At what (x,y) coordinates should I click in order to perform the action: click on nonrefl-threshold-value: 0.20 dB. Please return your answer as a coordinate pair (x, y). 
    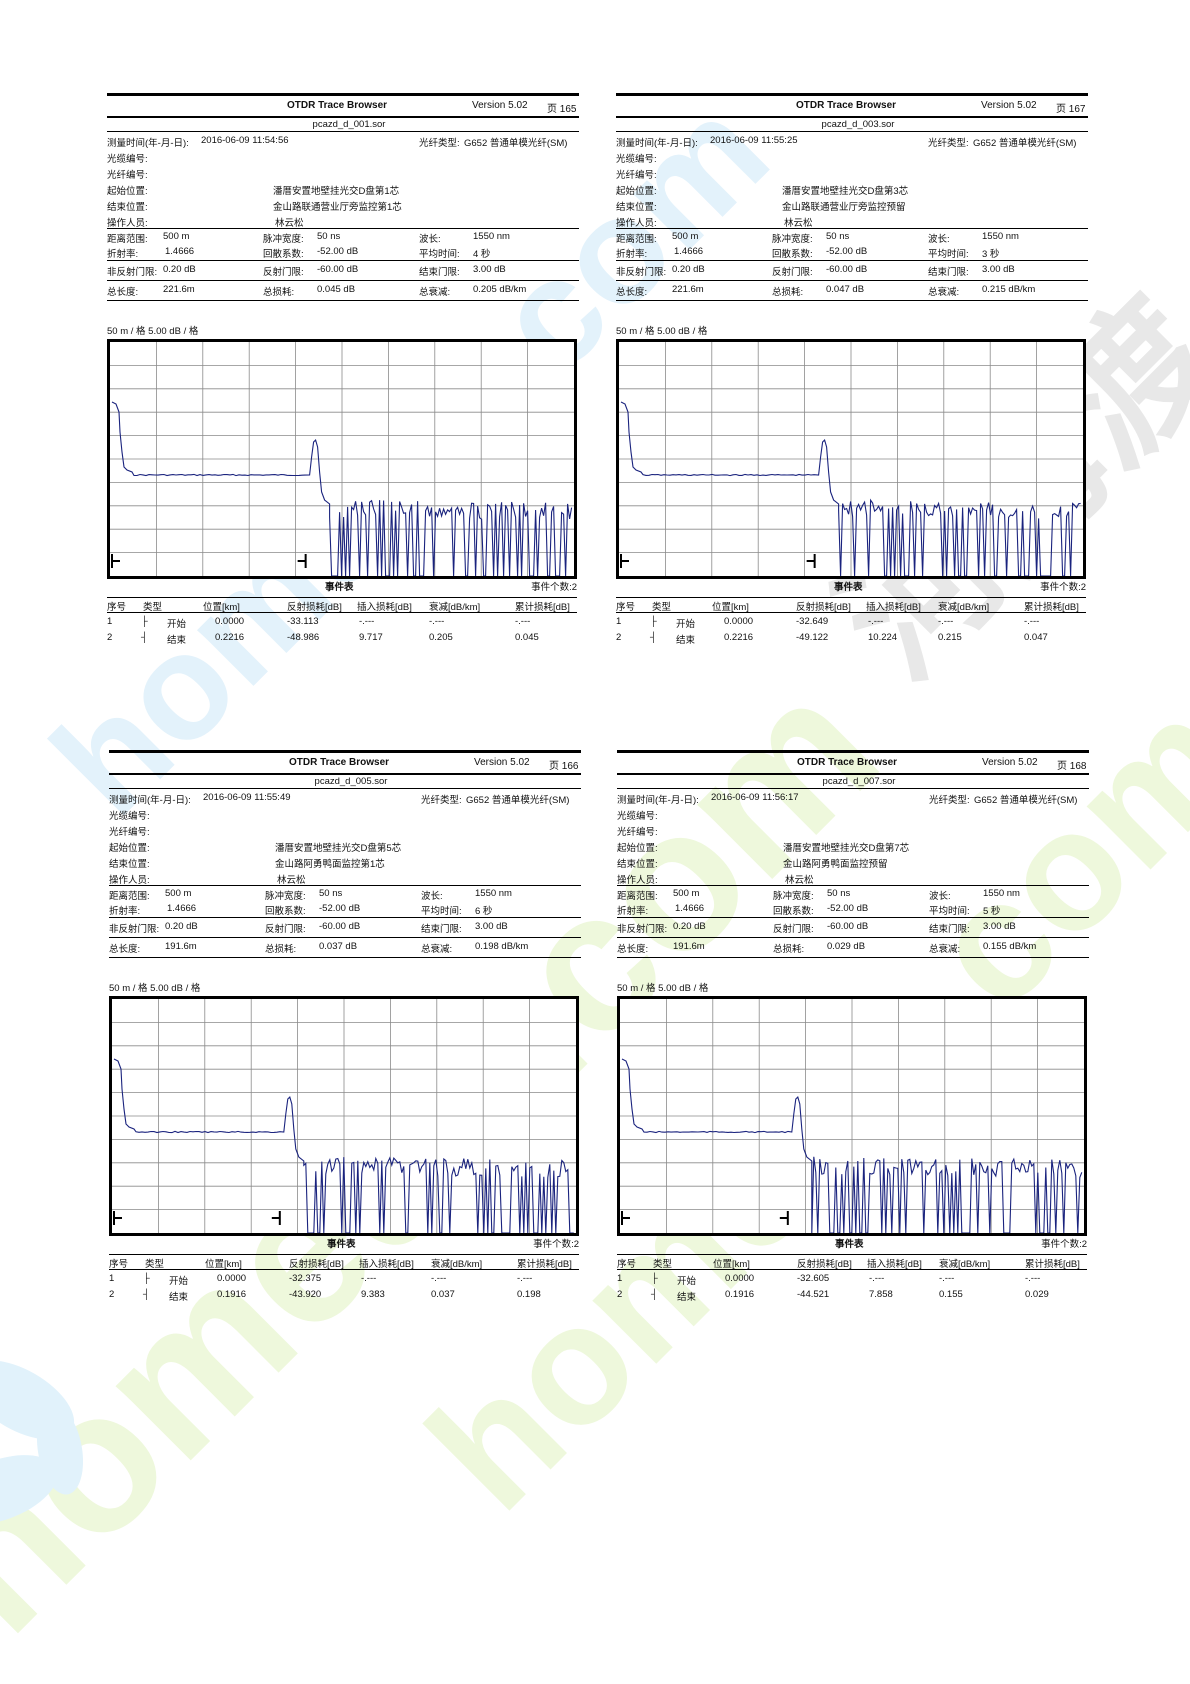
    Looking at the image, I should click on (688, 269).